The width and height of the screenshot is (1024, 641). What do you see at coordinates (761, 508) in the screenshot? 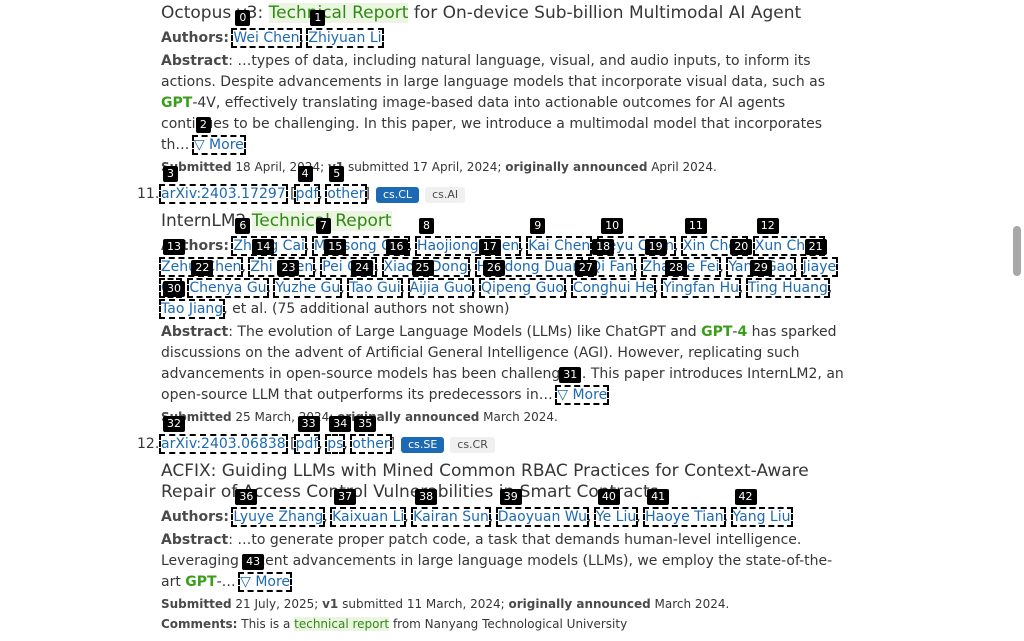
I see `author-link: Yang Liu 42` at bounding box center [761, 508].